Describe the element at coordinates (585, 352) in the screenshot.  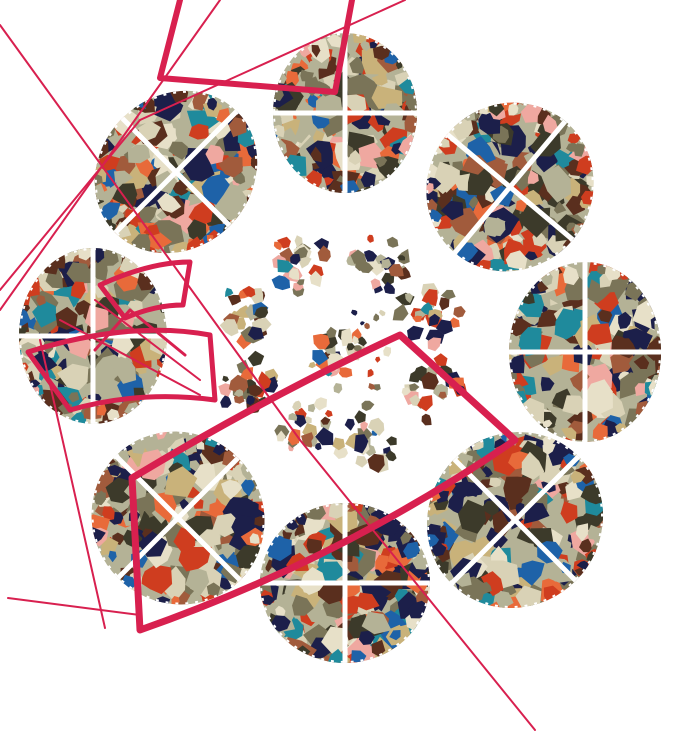
I see `petal-tiles` at that location.